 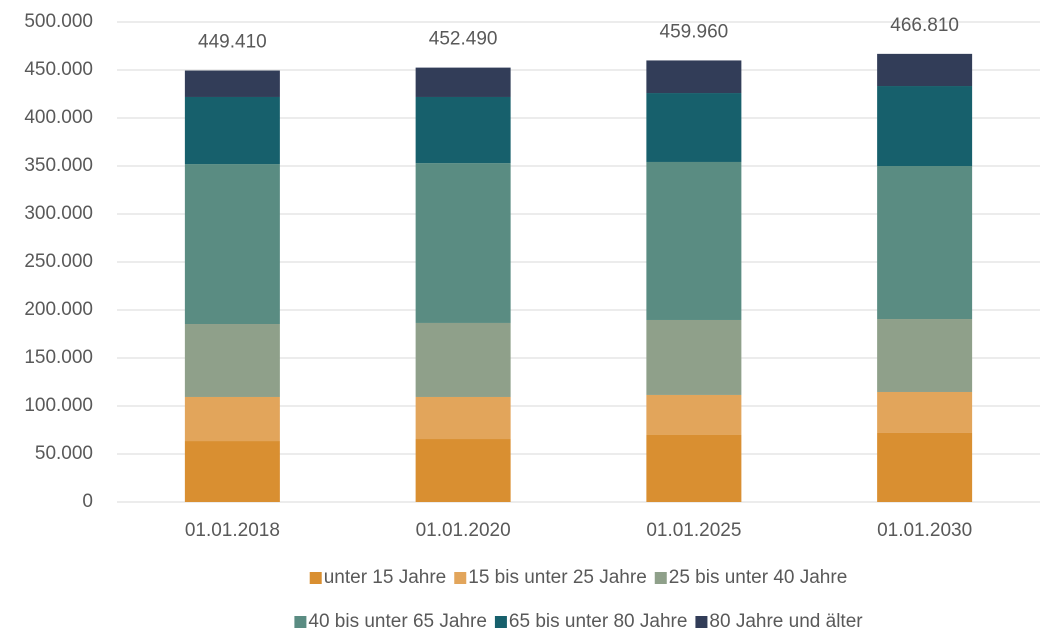 What do you see at coordinates (693, 530) in the screenshot?
I see `x-tick-label: 01.01.2025` at bounding box center [693, 530].